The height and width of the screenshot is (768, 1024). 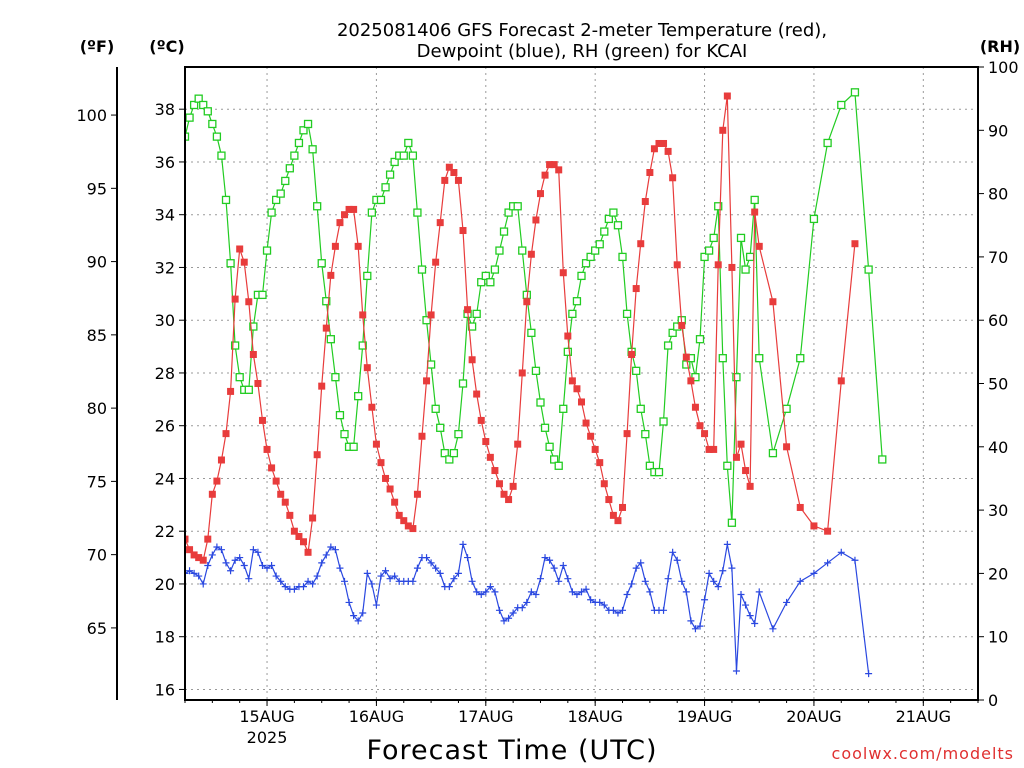 I want to click on x-tick-sublabel: 2025, so click(x=267, y=737).